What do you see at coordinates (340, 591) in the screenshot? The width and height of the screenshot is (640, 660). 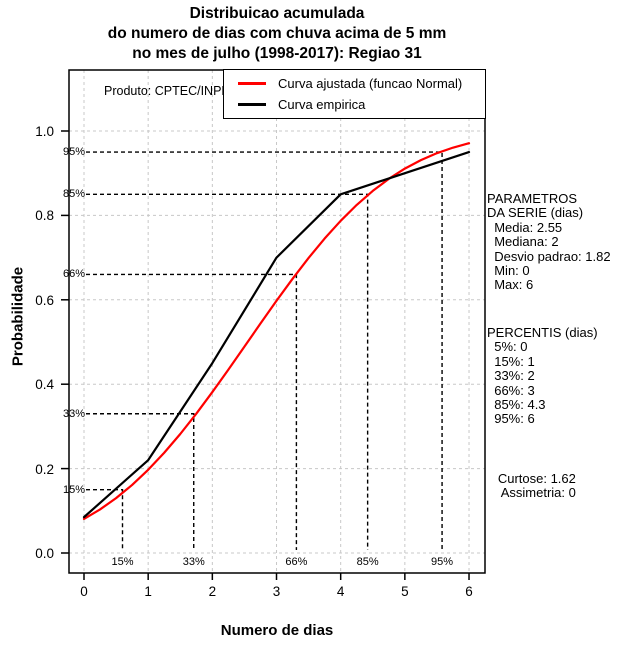 I see `x-tick-label: 4` at bounding box center [340, 591].